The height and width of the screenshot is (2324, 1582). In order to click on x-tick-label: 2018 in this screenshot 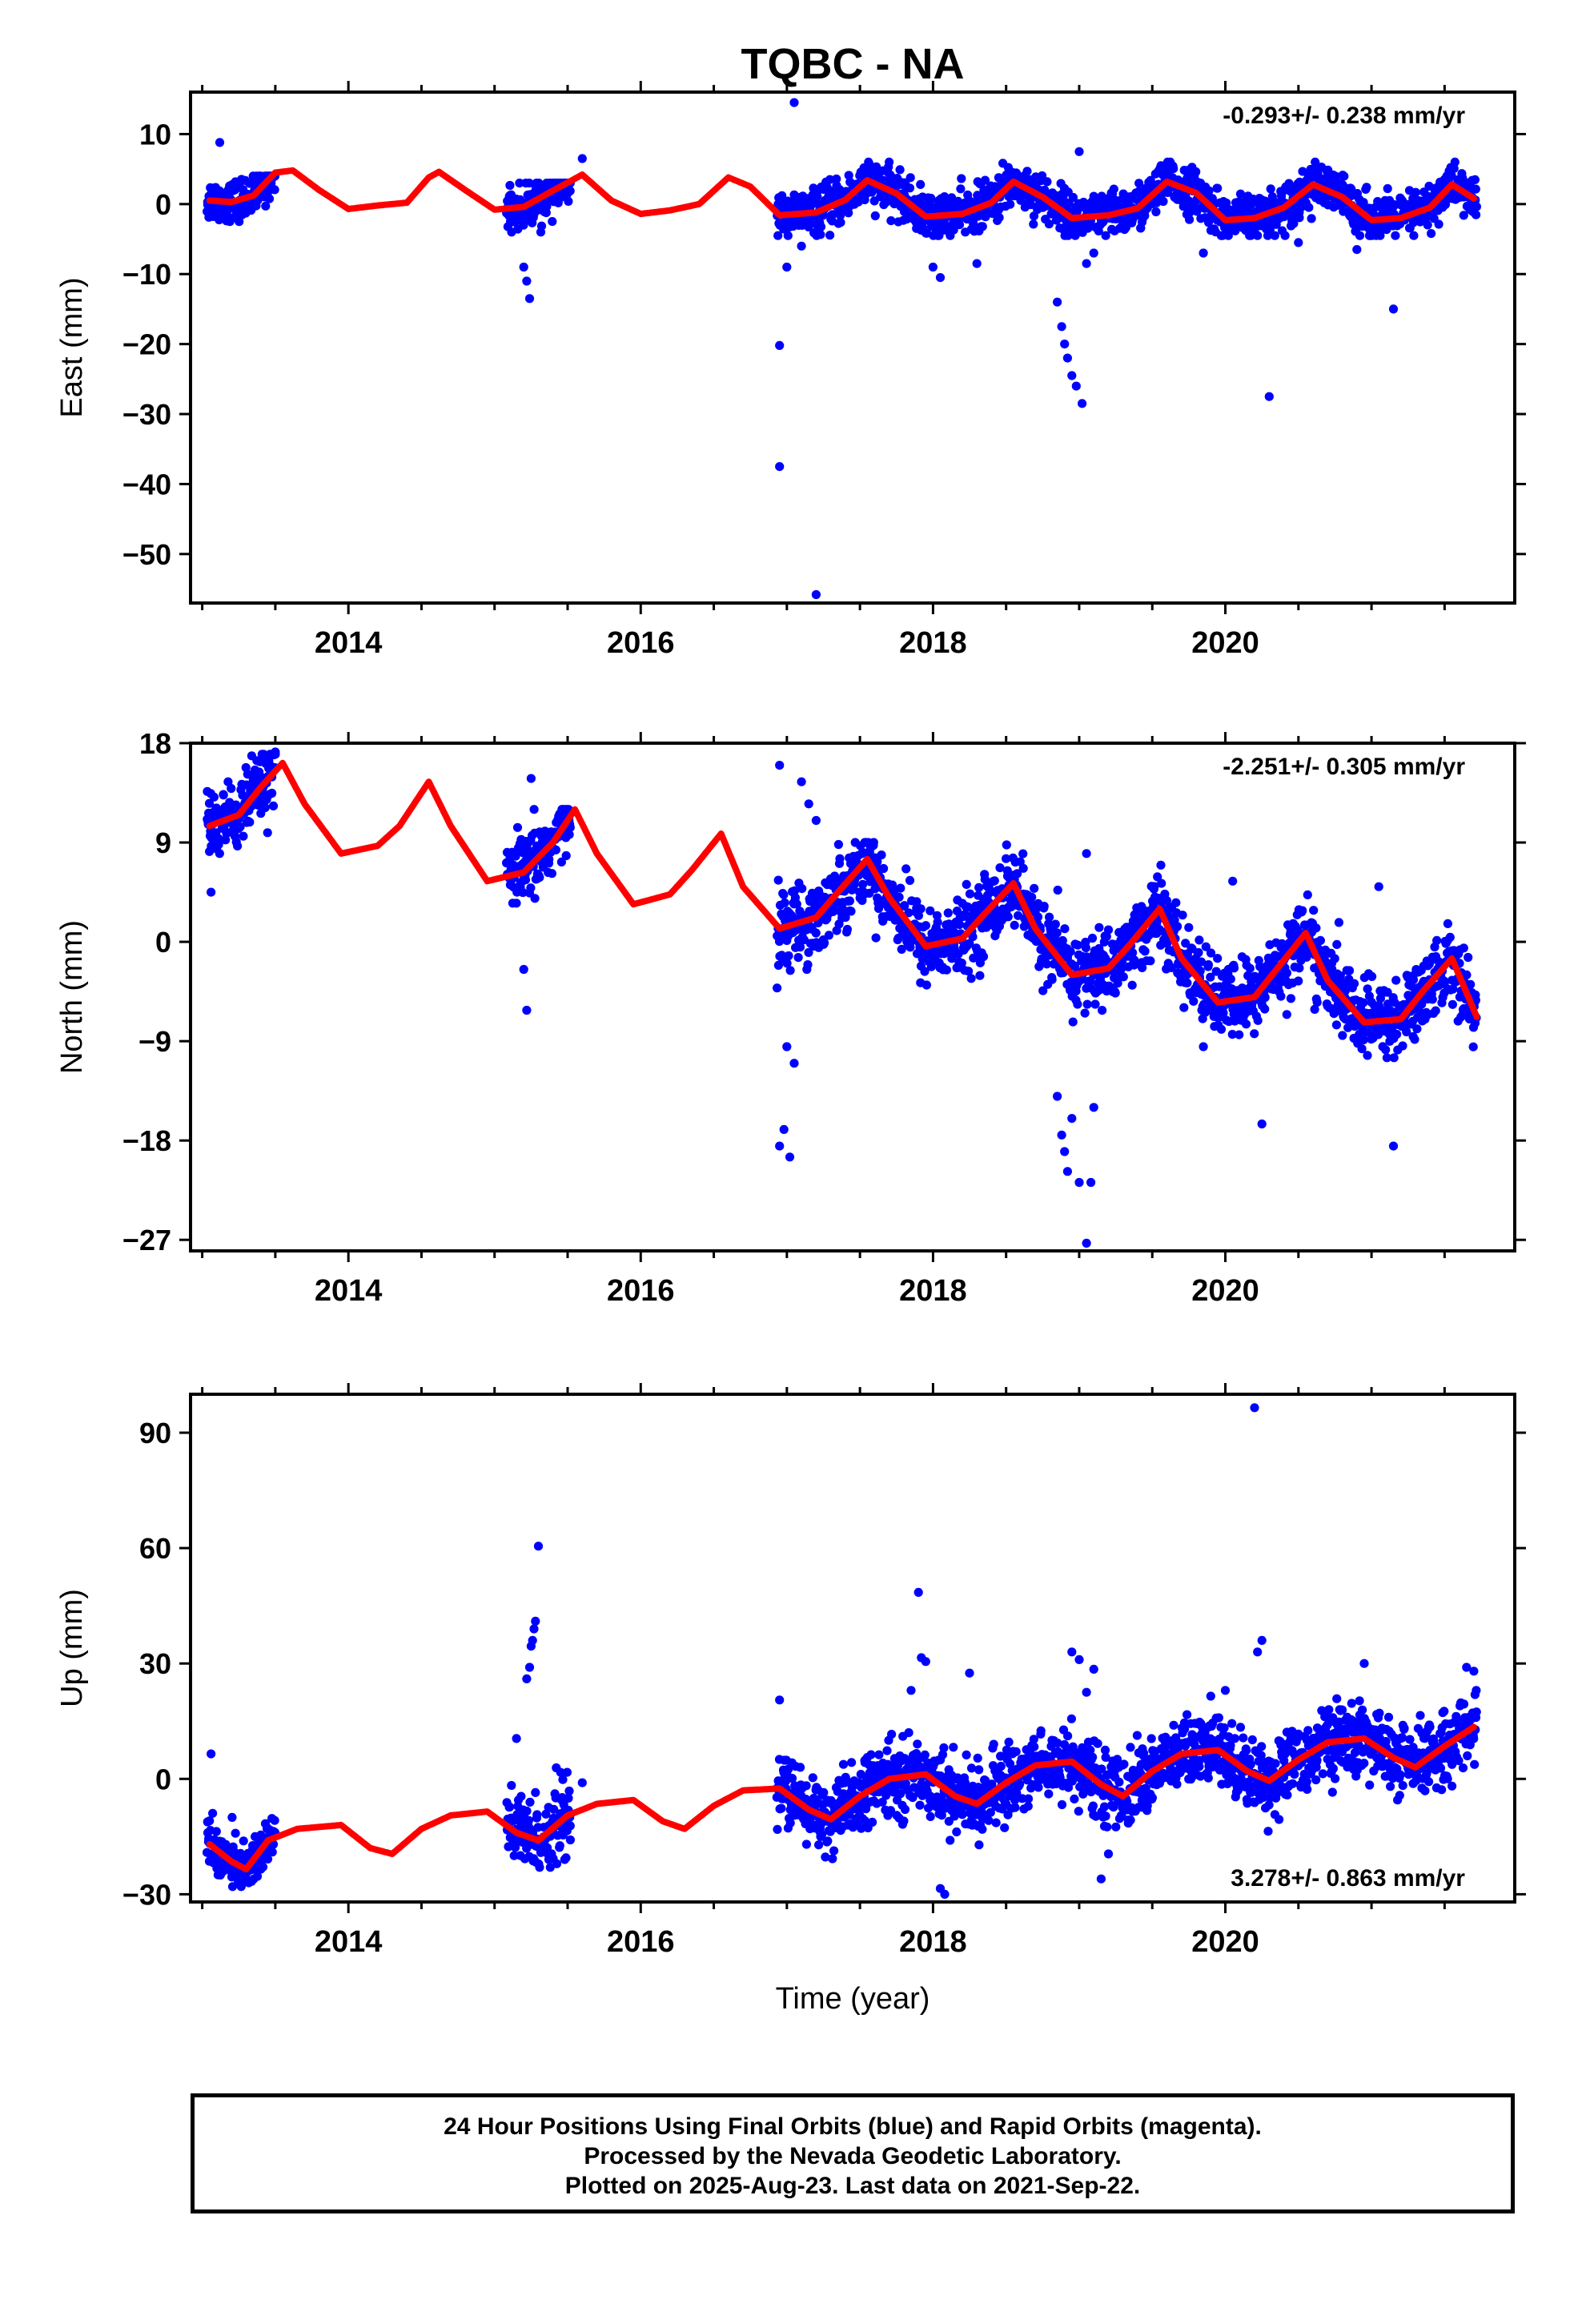, I will do `click(933, 643)`.